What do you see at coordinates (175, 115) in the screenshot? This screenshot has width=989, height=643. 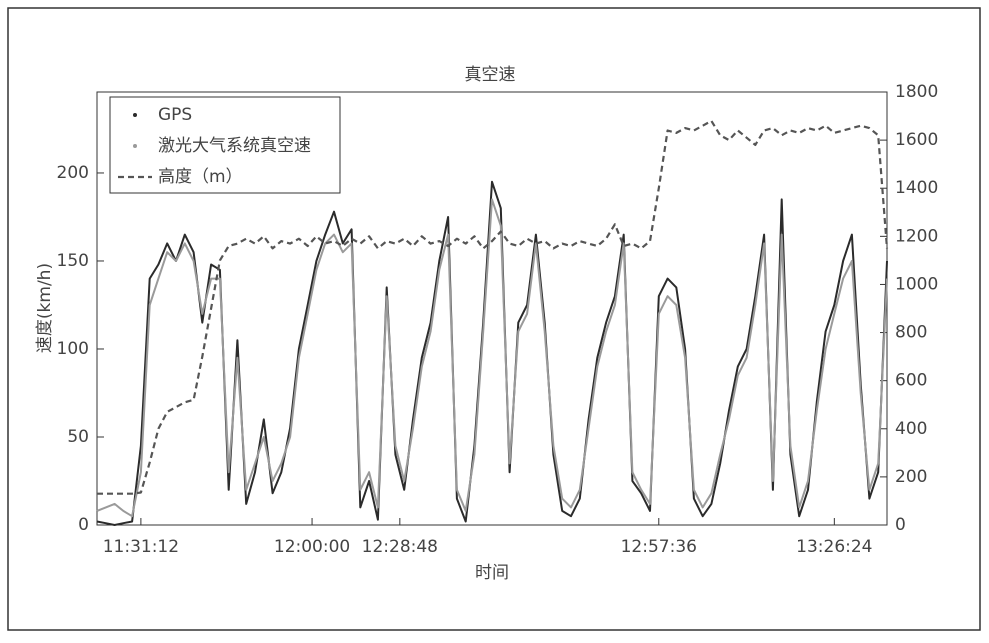 I see `legend-label: GPS` at bounding box center [175, 115].